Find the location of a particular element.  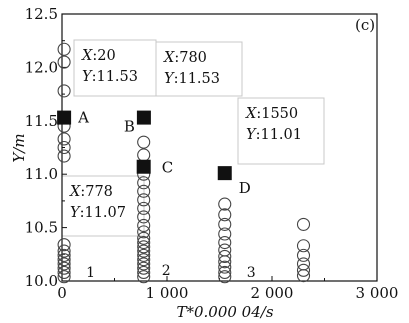

marked-points is located at coordinates (144, 145).